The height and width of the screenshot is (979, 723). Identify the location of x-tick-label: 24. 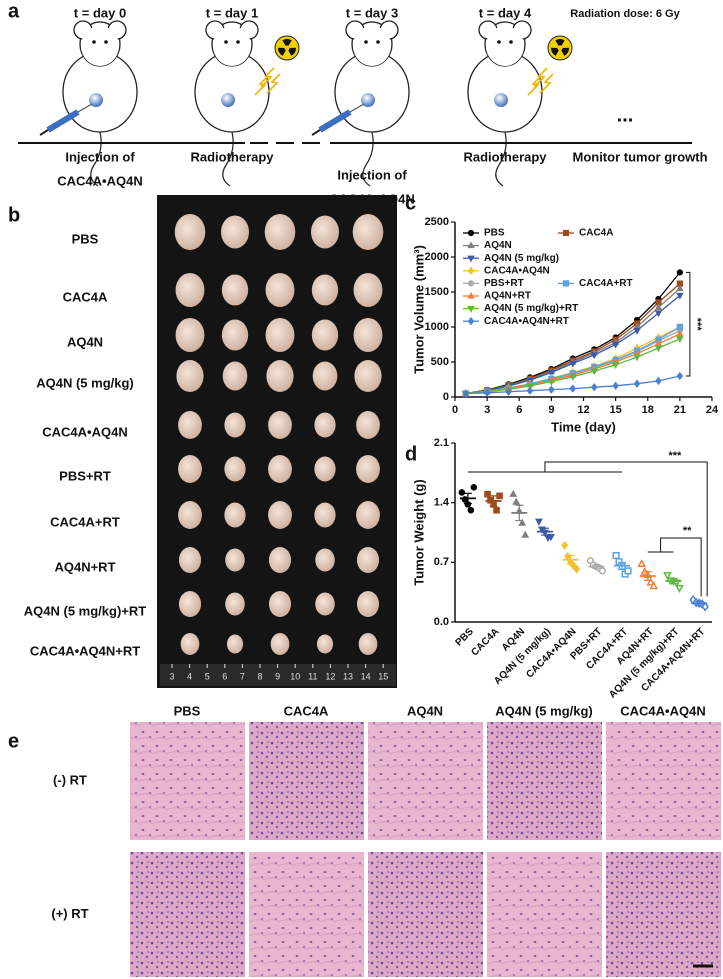
(712, 410).